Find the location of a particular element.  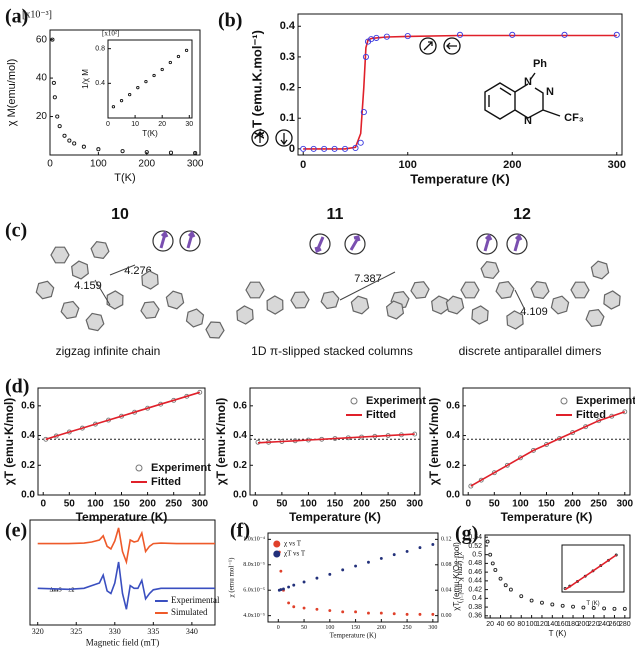

molecule-sketch is located at coordinates (522, 96).